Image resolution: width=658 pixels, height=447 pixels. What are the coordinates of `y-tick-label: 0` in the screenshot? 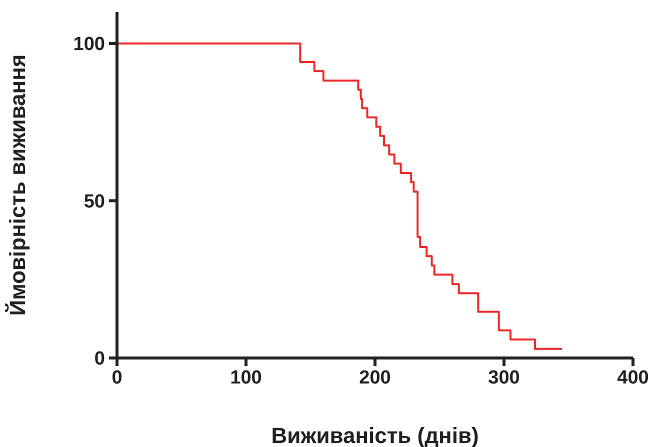 It's located at (99, 359).